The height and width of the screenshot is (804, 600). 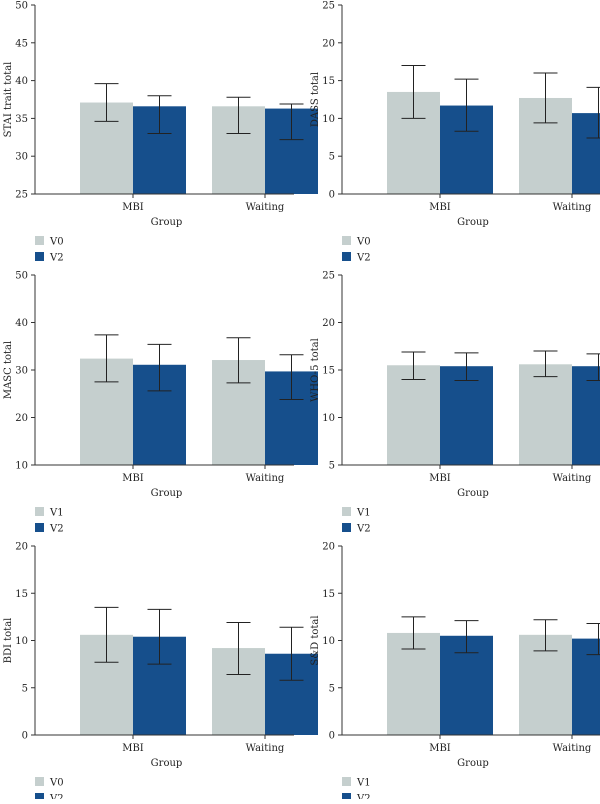 I want to click on y-axis-title: STAI trait total, so click(x=8, y=100).